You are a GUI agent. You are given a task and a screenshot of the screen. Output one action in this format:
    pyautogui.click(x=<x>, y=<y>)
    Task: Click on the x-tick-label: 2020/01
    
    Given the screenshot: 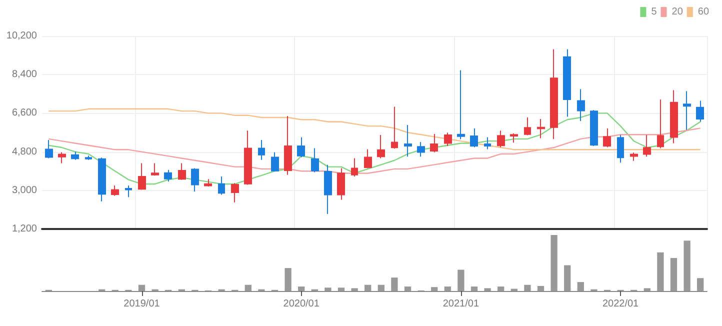 What is the action you would take?
    pyautogui.click(x=301, y=304)
    